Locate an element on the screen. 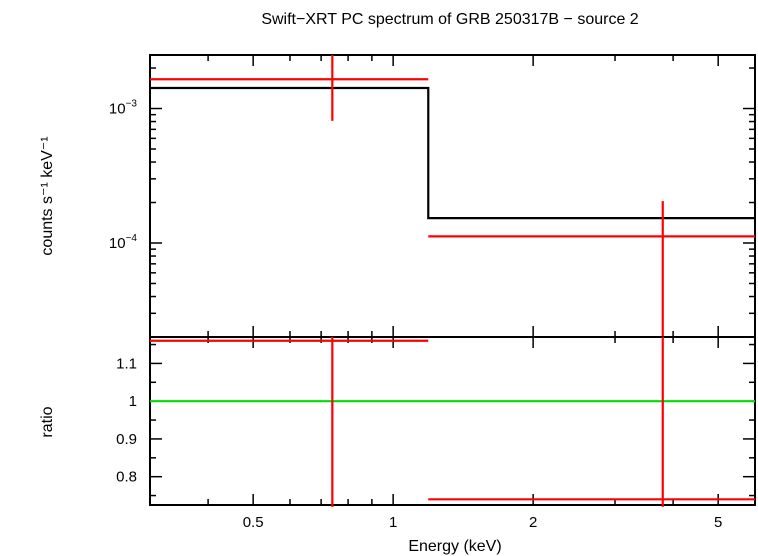  top-y-axis-label: counts s⁻¹ keV⁻¹ is located at coordinates (47, 195).